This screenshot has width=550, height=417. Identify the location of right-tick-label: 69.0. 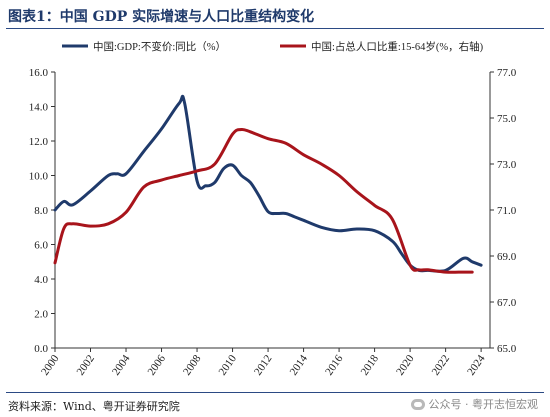
(507, 257).